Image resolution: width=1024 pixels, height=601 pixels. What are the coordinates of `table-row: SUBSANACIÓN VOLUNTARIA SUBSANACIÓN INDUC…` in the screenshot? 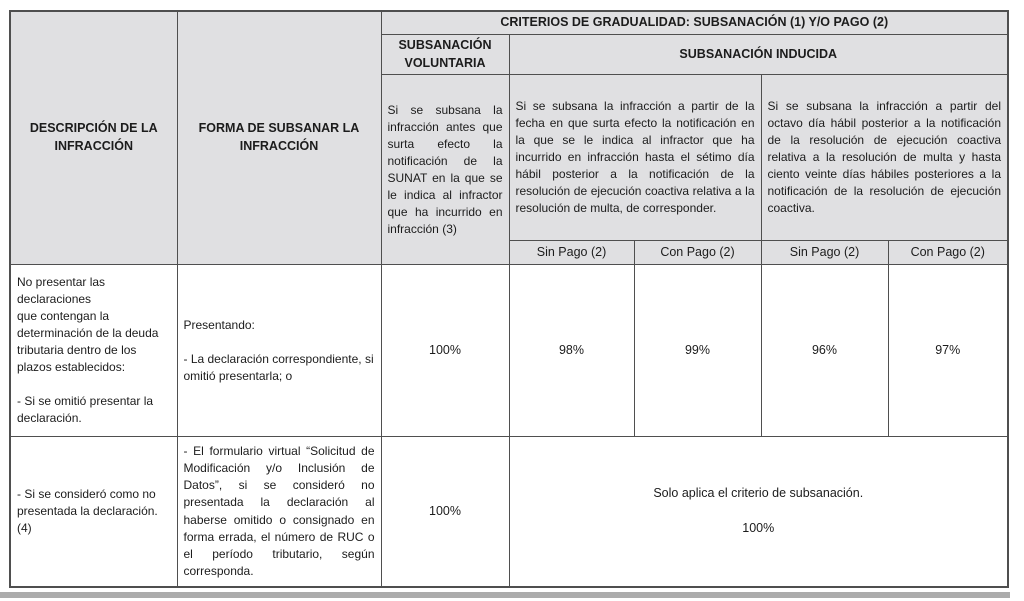 It's located at (509, 54).